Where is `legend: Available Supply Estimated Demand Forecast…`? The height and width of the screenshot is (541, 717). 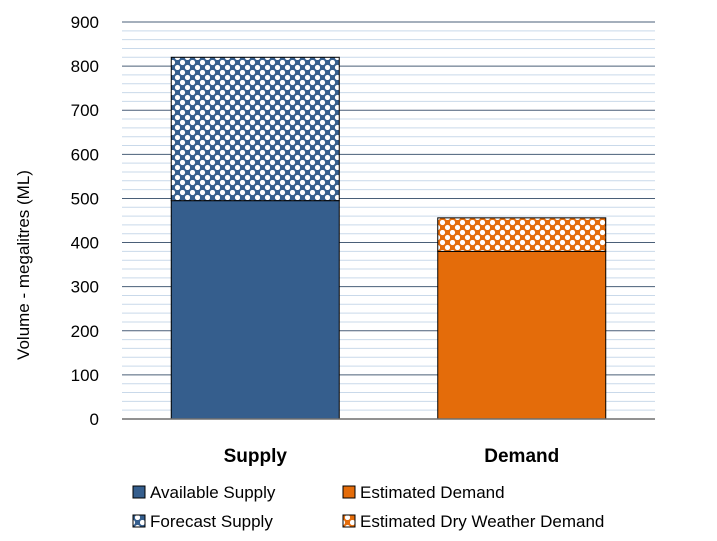
legend: Available Supply Estimated Demand Forecast… is located at coordinates (368, 507).